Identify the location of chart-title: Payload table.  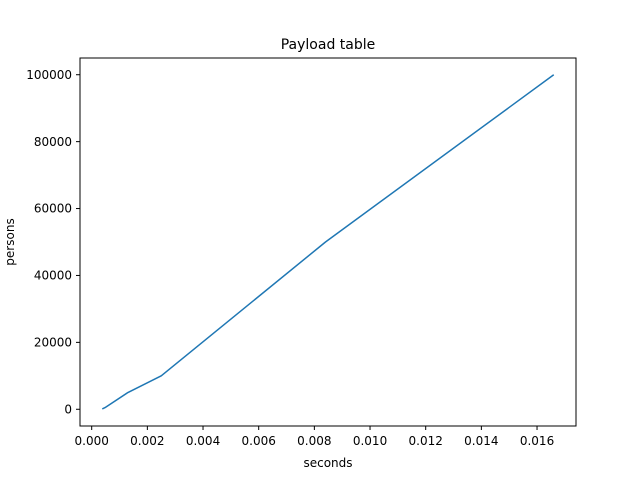
(328, 45).